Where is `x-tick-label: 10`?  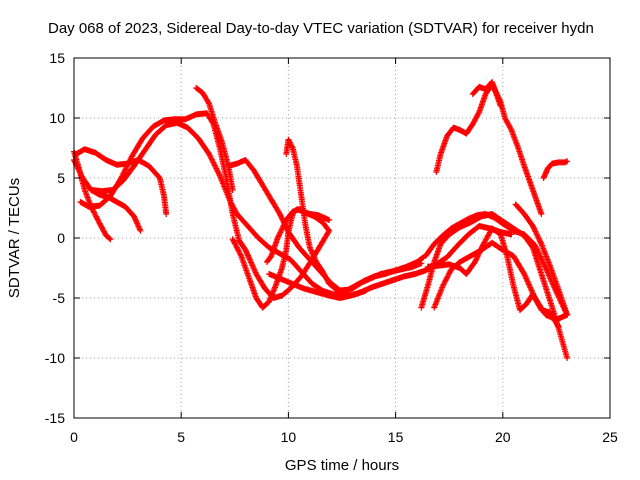 x-tick-label: 10 is located at coordinates (289, 437).